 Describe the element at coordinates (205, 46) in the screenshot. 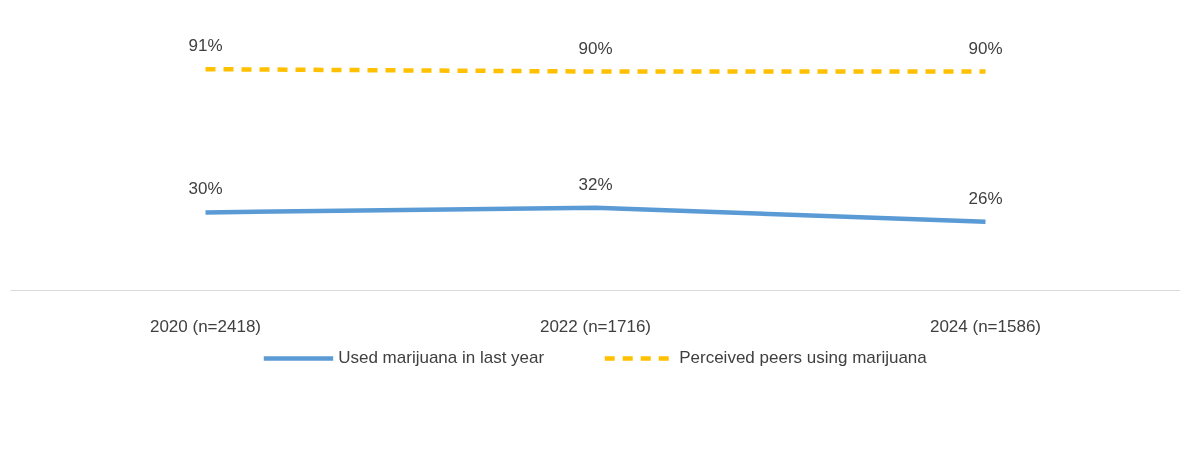

I see `data-label: 91%` at that location.